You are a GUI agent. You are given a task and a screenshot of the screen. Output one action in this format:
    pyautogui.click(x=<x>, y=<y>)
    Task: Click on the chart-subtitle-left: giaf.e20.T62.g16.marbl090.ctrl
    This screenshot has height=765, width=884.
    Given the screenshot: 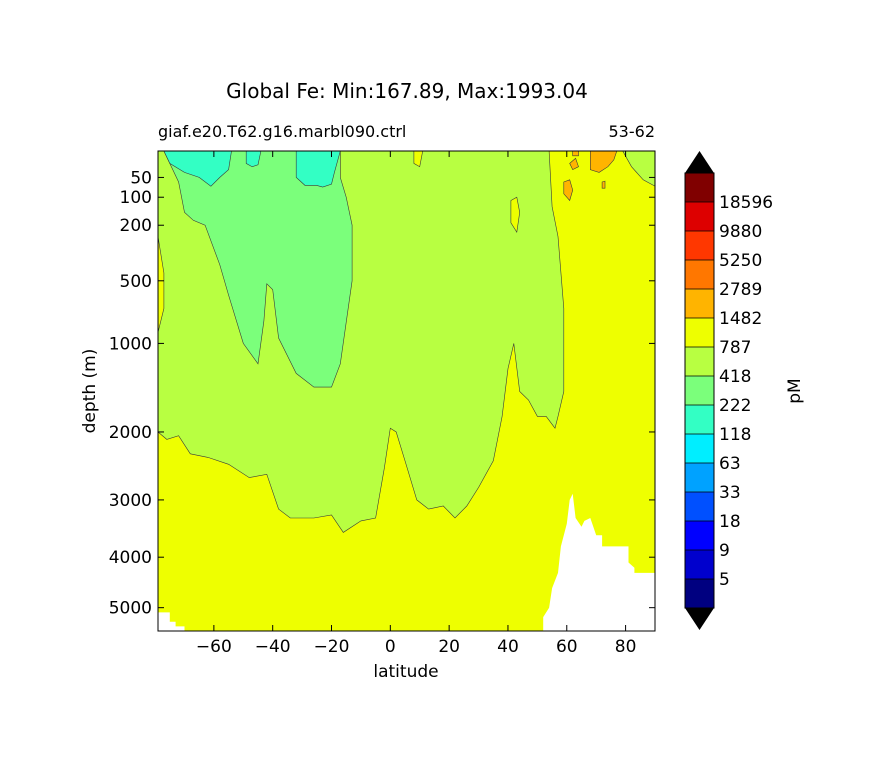 What is the action you would take?
    pyautogui.click(x=282, y=131)
    